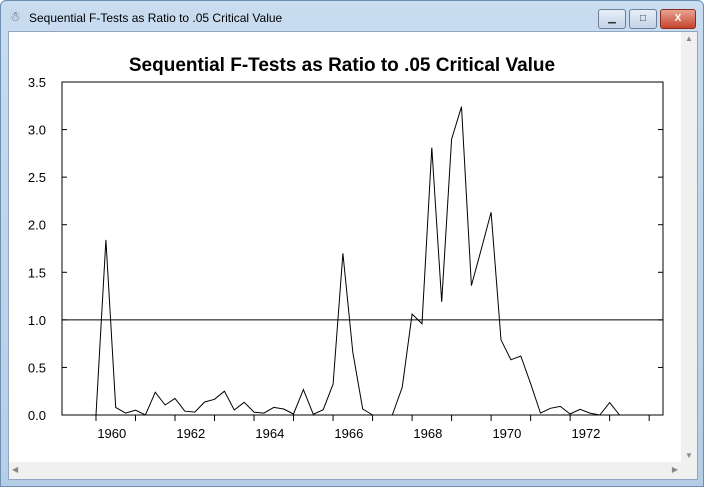  What do you see at coordinates (111, 433) in the screenshot?
I see `x-tick-label: 1960` at bounding box center [111, 433].